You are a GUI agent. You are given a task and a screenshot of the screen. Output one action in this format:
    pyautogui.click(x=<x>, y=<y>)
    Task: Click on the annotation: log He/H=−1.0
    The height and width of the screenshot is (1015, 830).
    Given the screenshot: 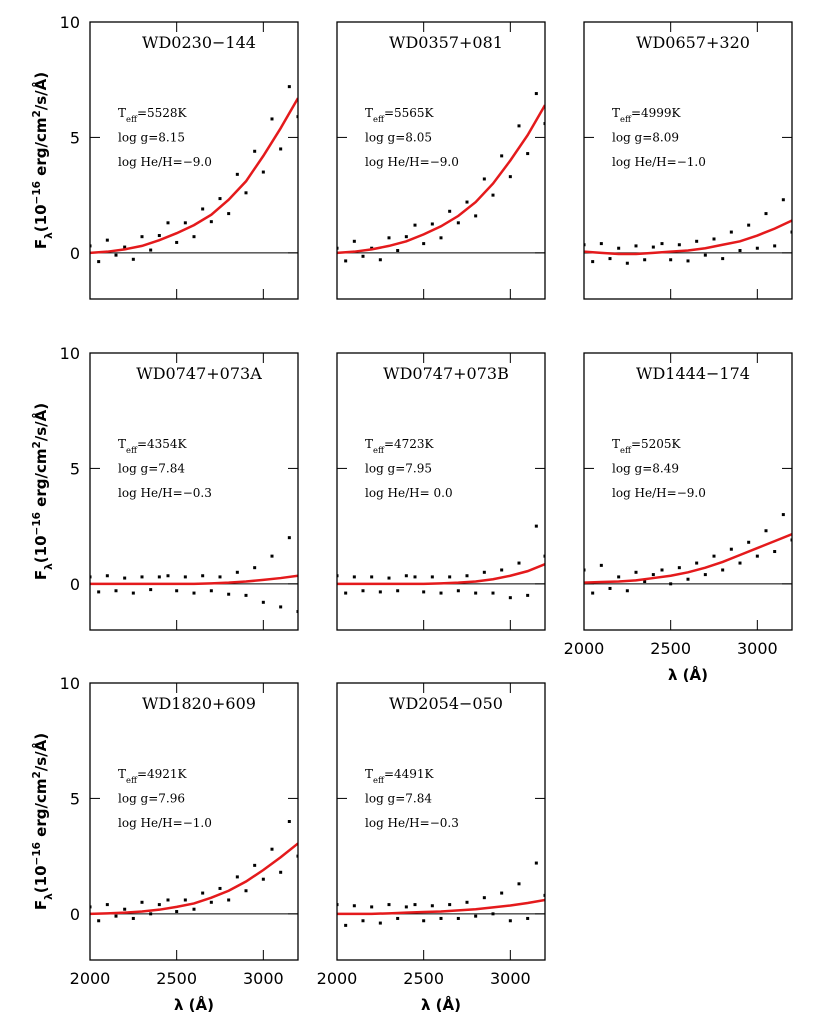 What is the action you would take?
    pyautogui.click(x=165, y=823)
    